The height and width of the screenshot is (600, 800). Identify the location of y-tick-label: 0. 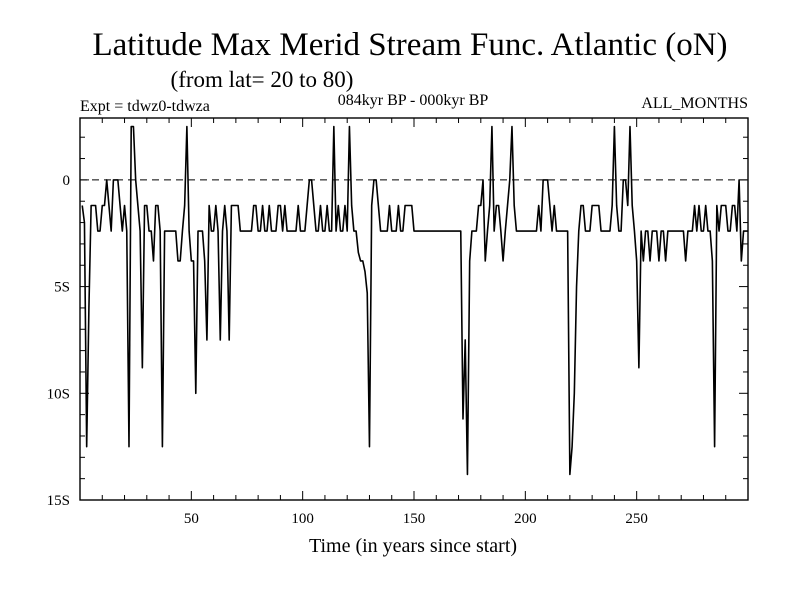
(67, 181).